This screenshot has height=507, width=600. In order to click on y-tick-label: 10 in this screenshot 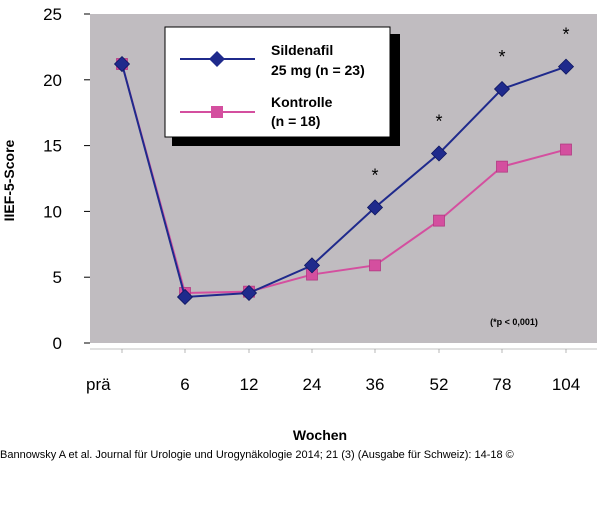, I will do `click(52, 211)`.